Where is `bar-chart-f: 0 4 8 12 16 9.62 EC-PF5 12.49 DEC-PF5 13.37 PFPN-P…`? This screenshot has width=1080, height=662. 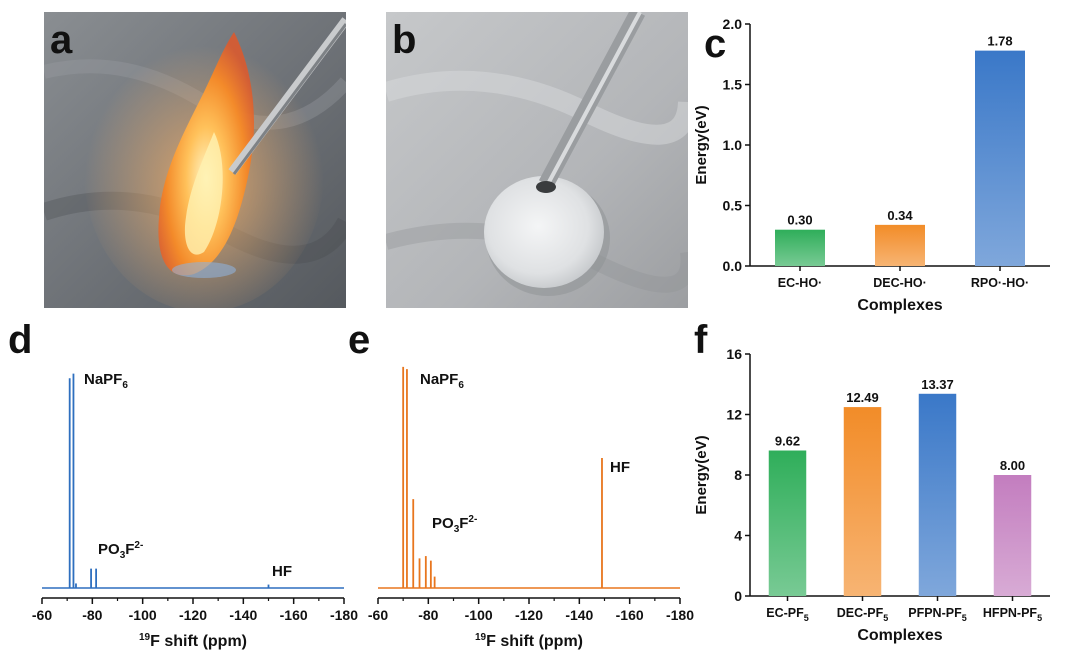 bar-chart-f: 0 4 8 12 16 9.62 EC-PF5 12.49 DEC-PF5 13.37 PFPN-P… is located at coordinates (871, 495).